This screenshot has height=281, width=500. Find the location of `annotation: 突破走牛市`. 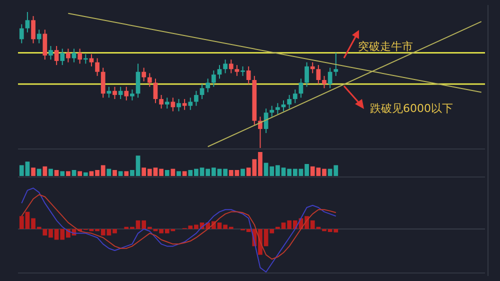

annotation: 突破走牛市 is located at coordinates (385, 46).